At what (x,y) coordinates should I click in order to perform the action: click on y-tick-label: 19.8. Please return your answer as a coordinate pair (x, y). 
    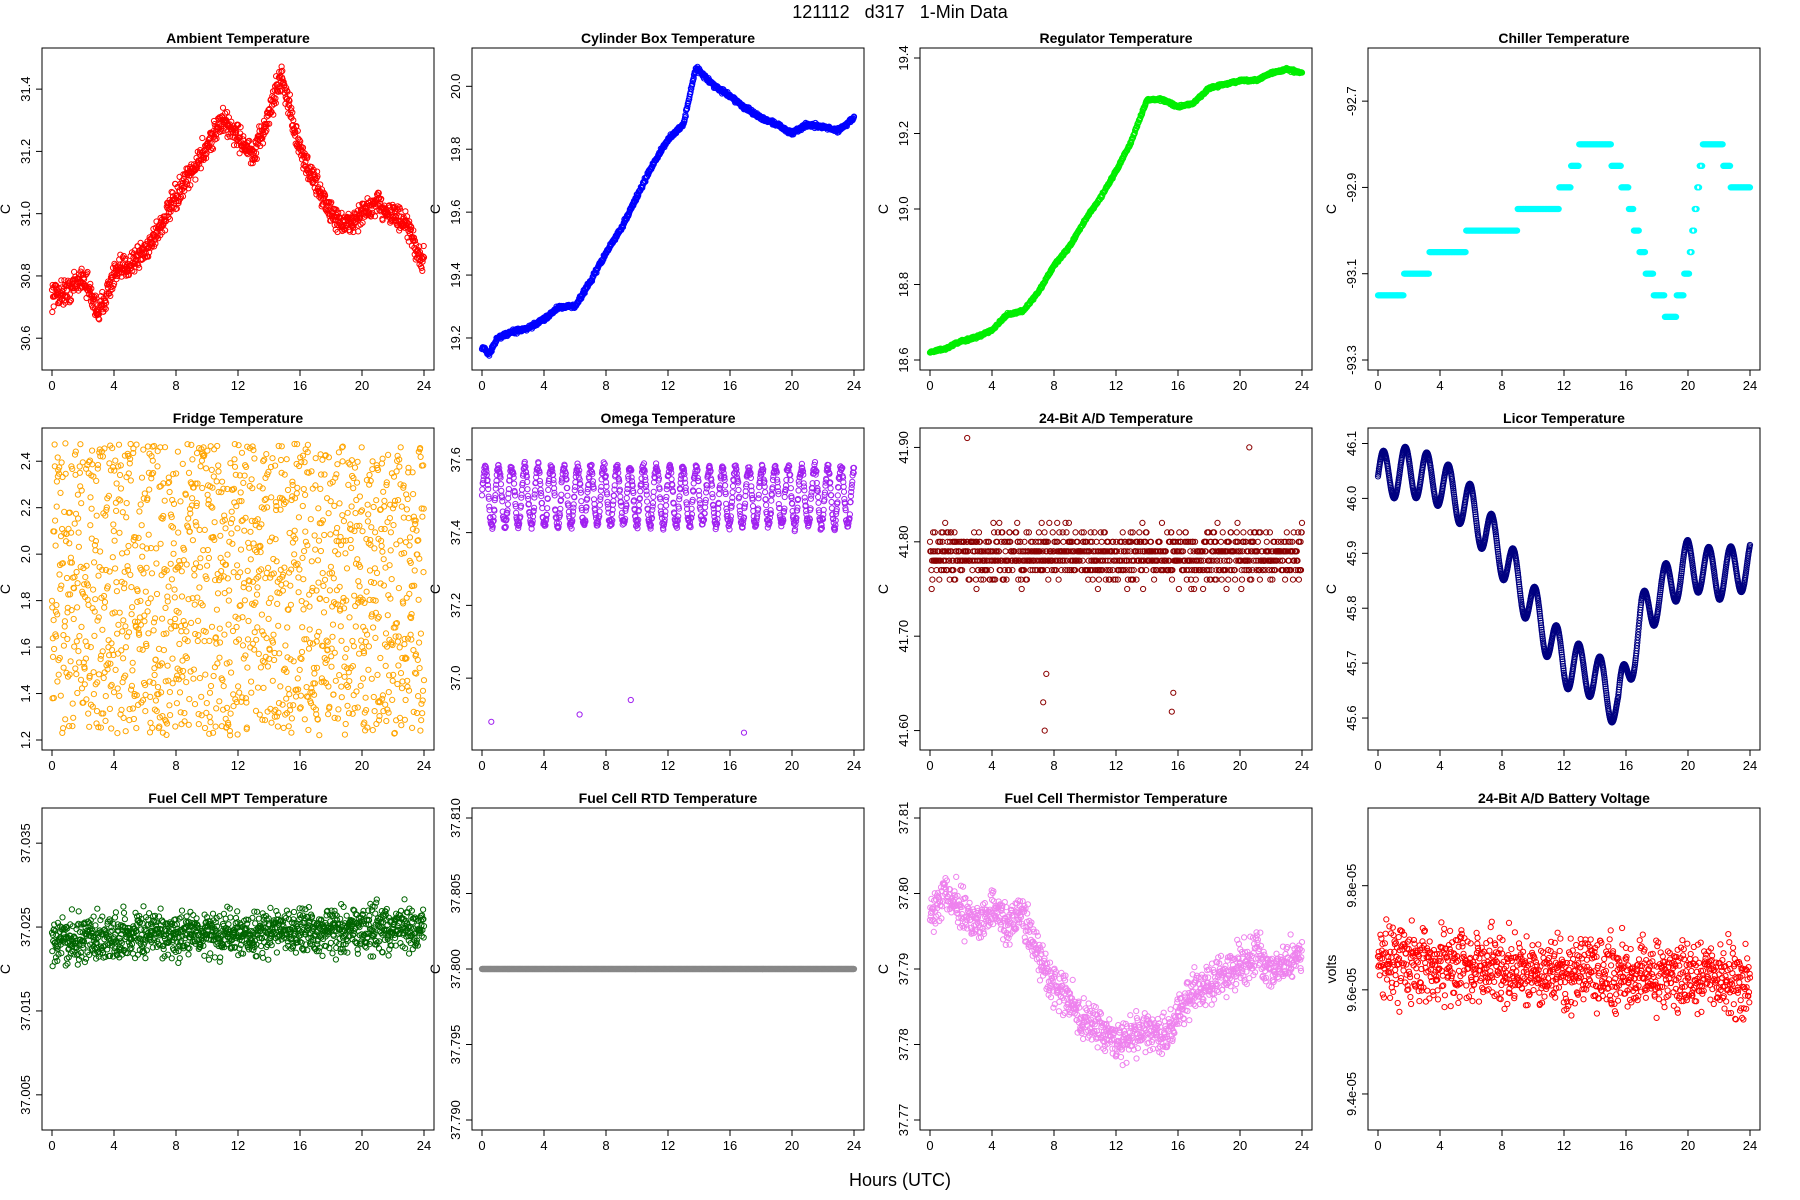
    Looking at the image, I should click on (455, 149).